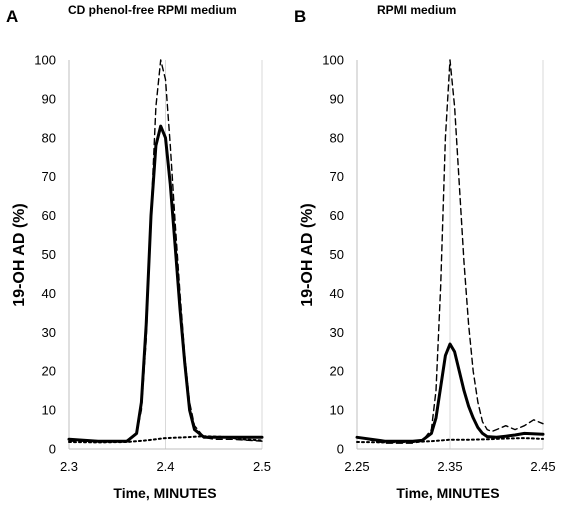 The height and width of the screenshot is (513, 562). Describe the element at coordinates (450, 392) in the screenshot. I see `series-line-solid` at that location.